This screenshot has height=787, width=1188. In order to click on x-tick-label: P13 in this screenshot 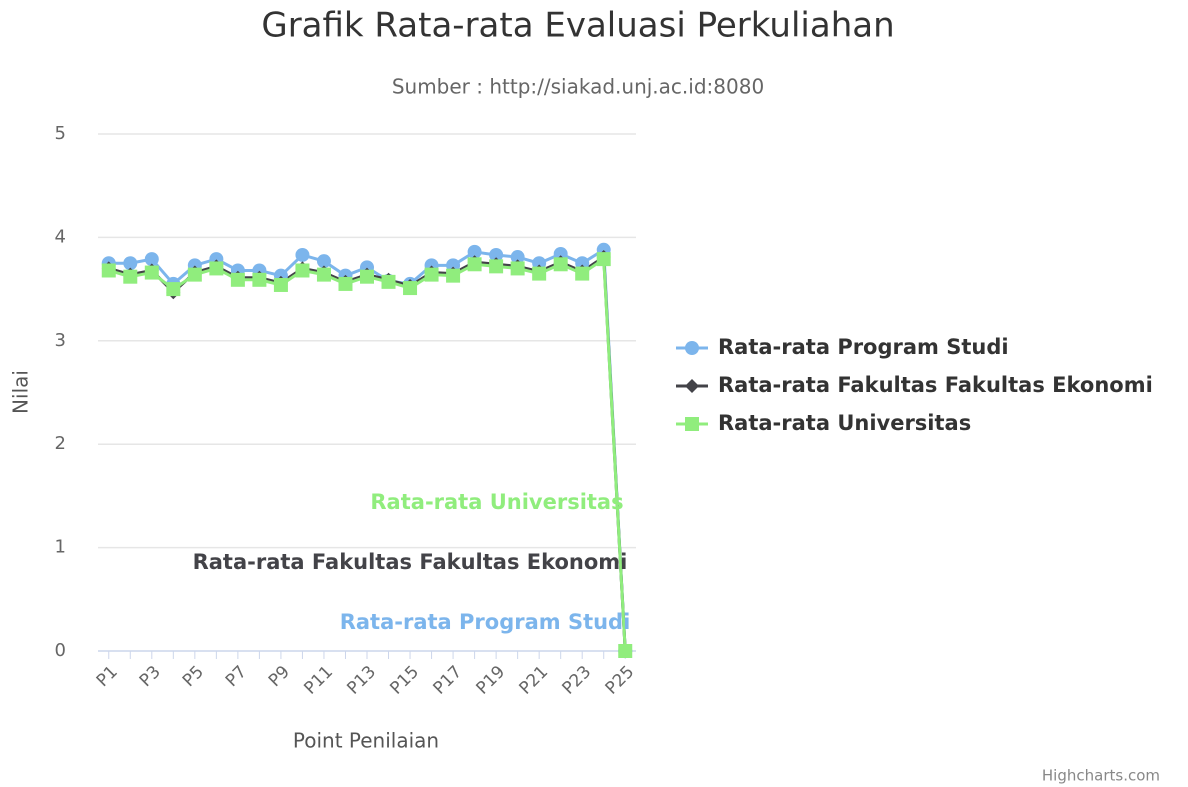, I will do `click(361, 680)`.